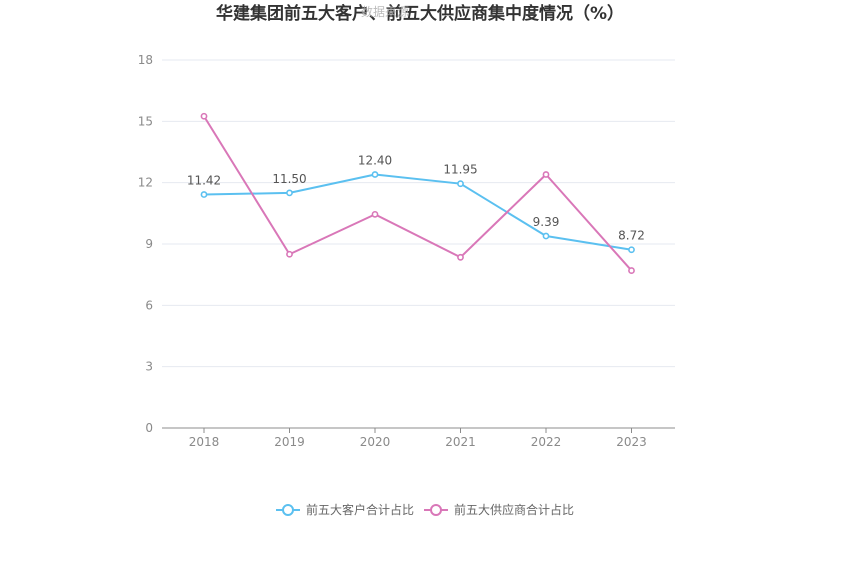 The width and height of the screenshot is (850, 574). Describe the element at coordinates (145, 121) in the screenshot. I see `y-tick-label: 15` at that location.